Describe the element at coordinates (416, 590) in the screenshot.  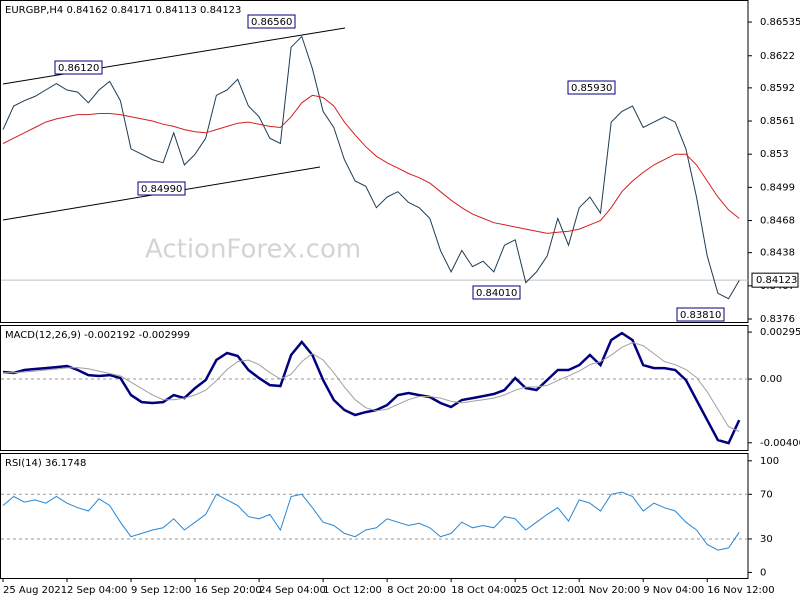
I see `x-tick-label: 8 Oct 20:00` at that location.